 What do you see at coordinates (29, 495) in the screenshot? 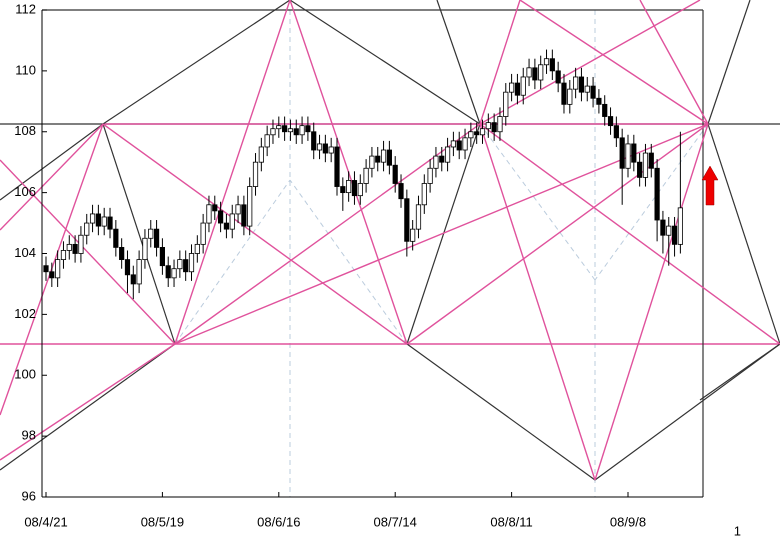
I see `y-tick-label: 96` at bounding box center [29, 495].